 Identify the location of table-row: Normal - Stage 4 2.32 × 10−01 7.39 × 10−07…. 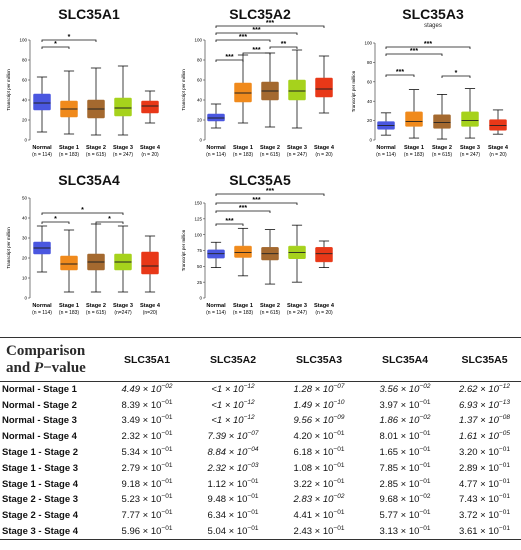
(260, 437).